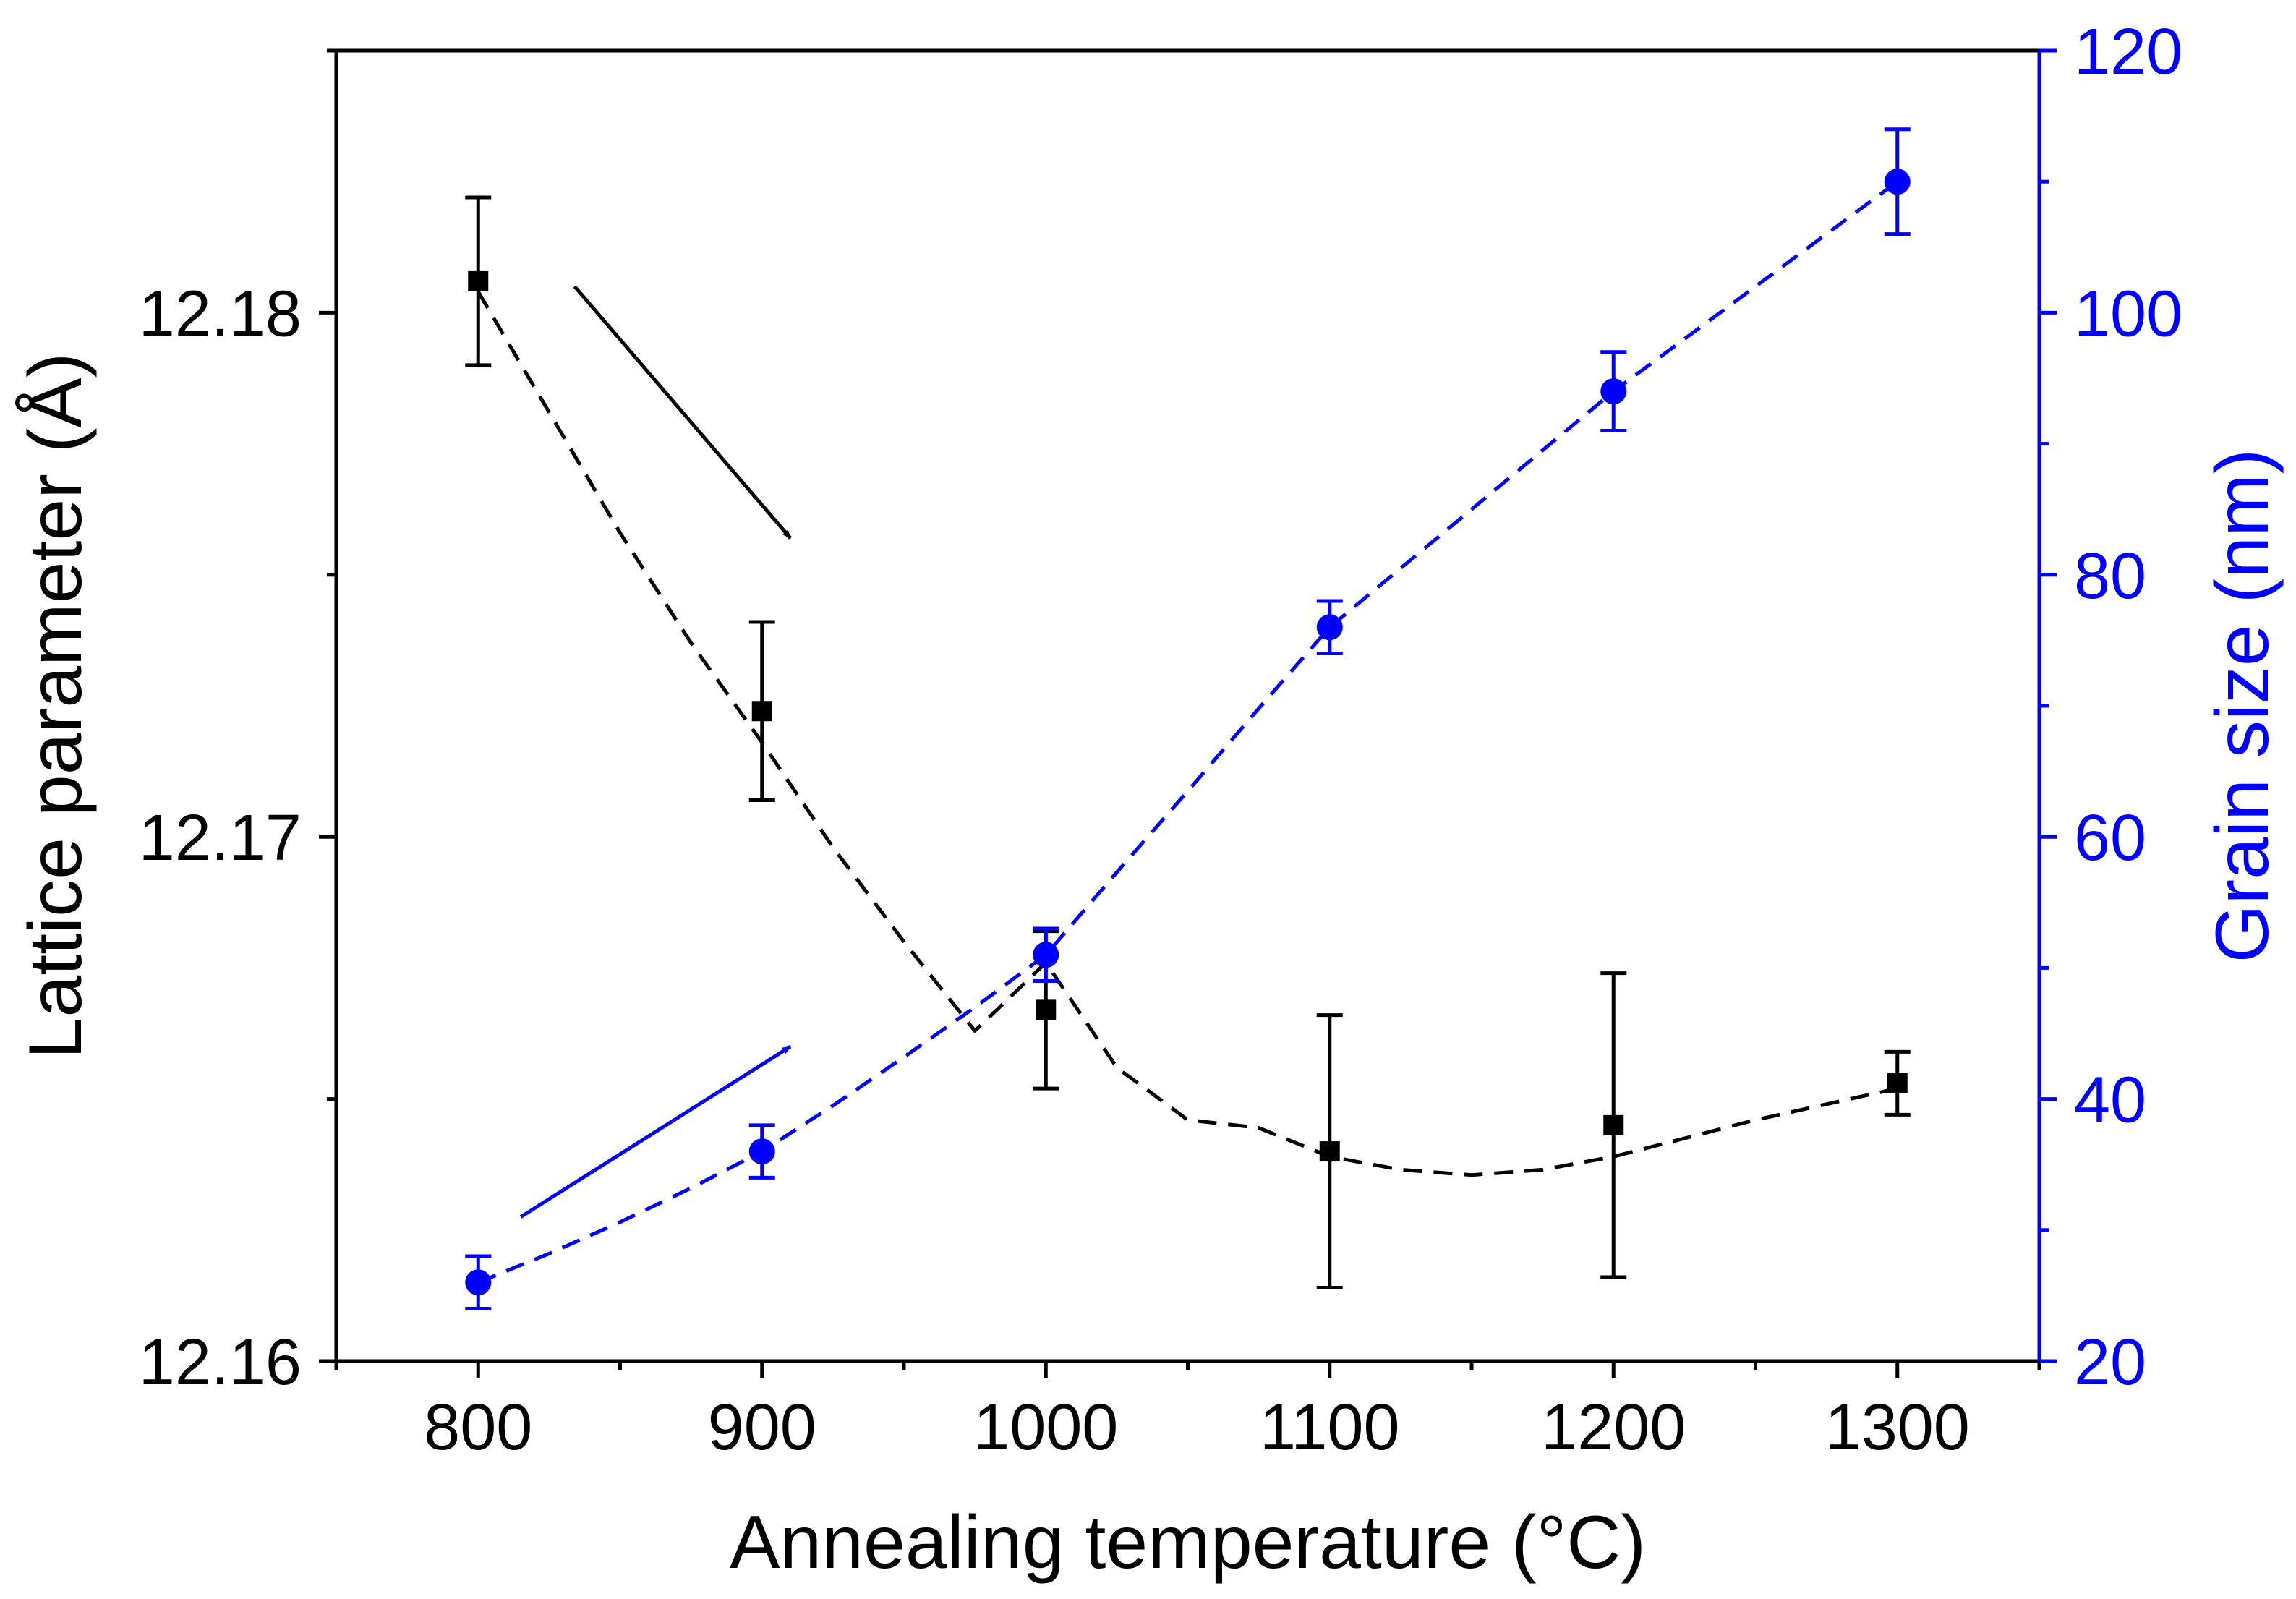 Image resolution: width=2296 pixels, height=1599 pixels. Describe the element at coordinates (478, 1427) in the screenshot. I see `x-tick-label: 800` at that location.